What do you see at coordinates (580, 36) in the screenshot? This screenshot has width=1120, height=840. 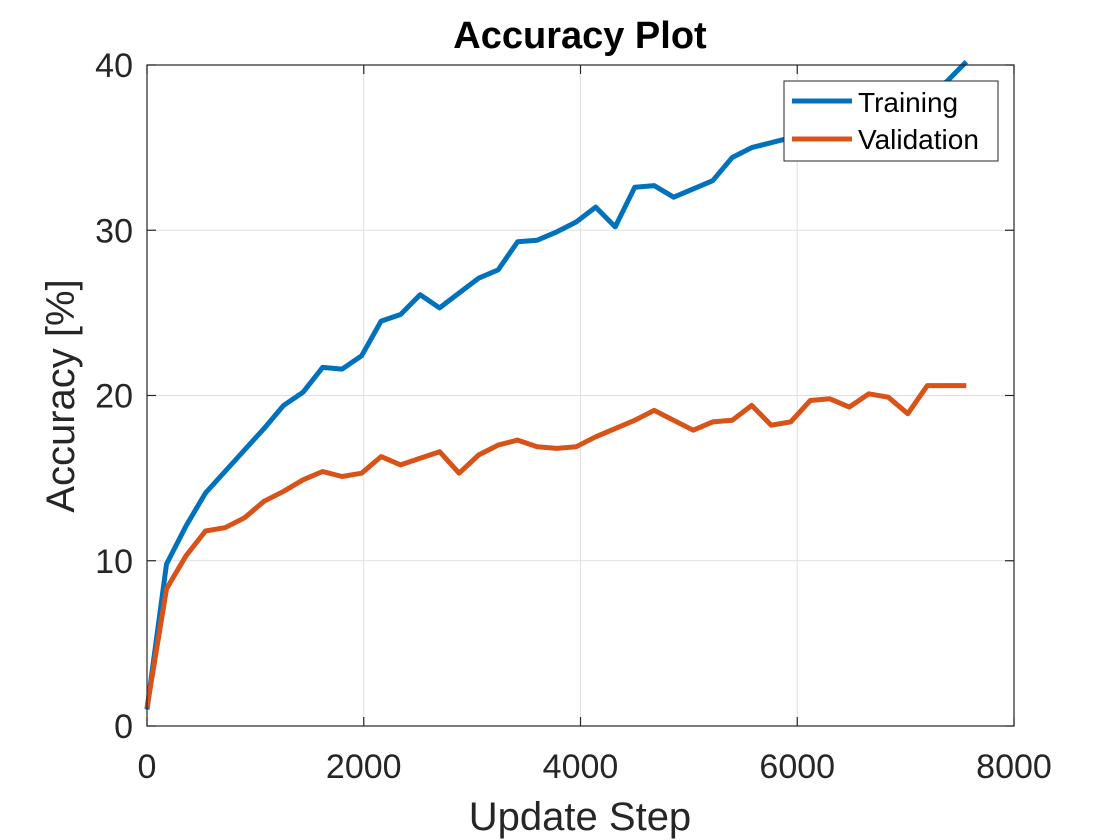 I see `chart-title: Accuracy Plot` at bounding box center [580, 36].